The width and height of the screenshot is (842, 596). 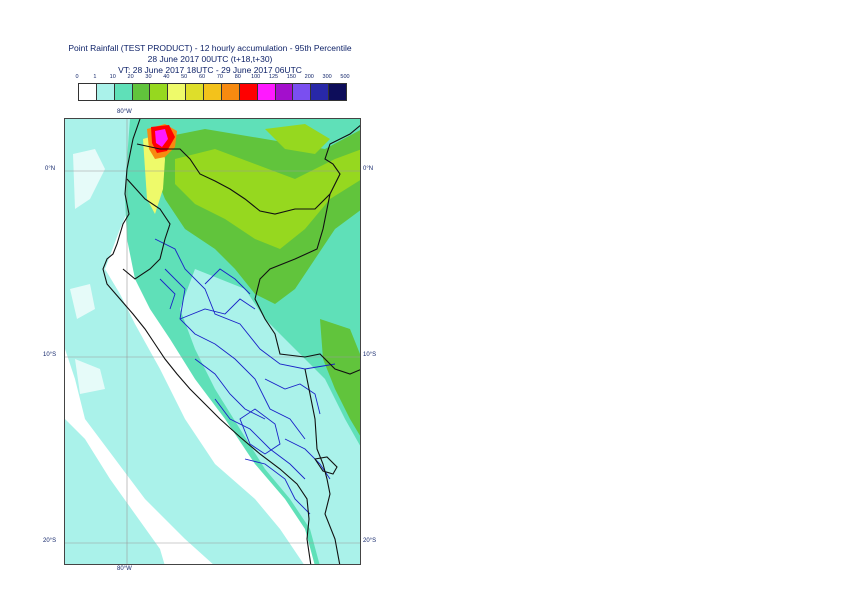 I want to click on heavy-rain-patch-east, so click(x=297, y=139).